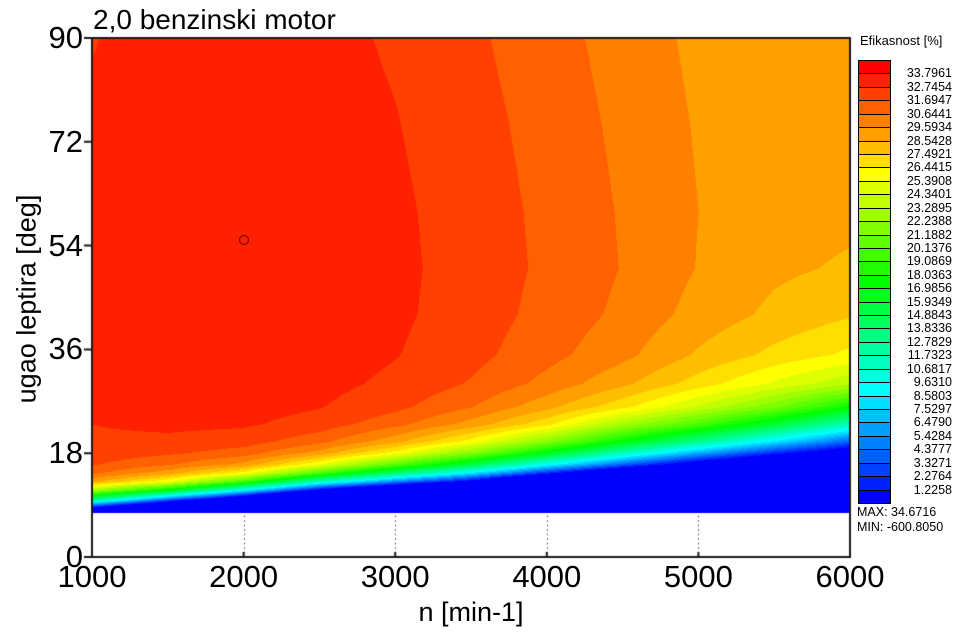 Image resolution: width=958 pixels, height=642 pixels. Describe the element at coordinates (929, 234) in the screenshot. I see `legend-level-label: 21.1882` at that location.